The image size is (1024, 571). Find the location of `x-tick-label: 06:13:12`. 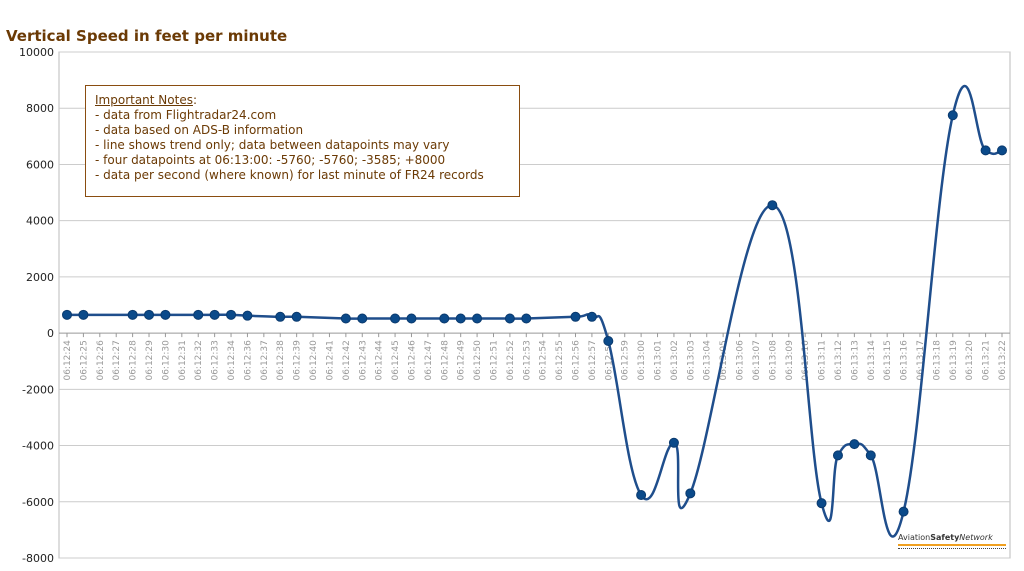

x-tick-label: 06:13:12 is located at coordinates (839, 360).